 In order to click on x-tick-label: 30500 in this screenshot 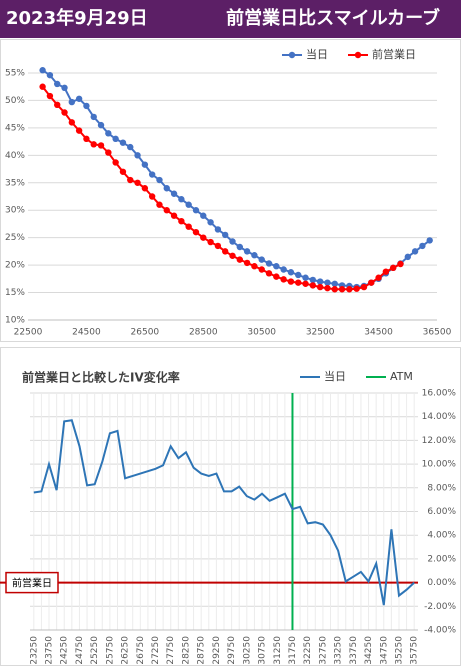, I will do `click(261, 333)`.